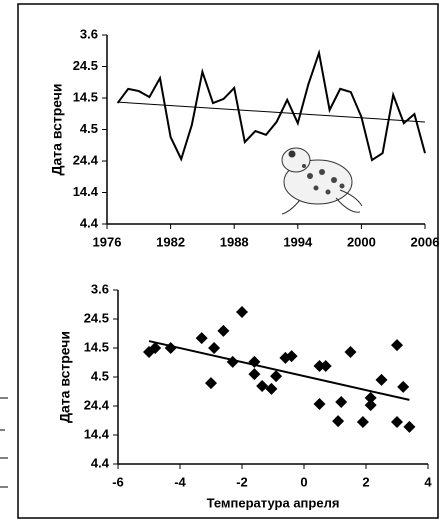  Describe the element at coordinates (365, 481) in the screenshot. I see `x-tick-label: 2` at that location.